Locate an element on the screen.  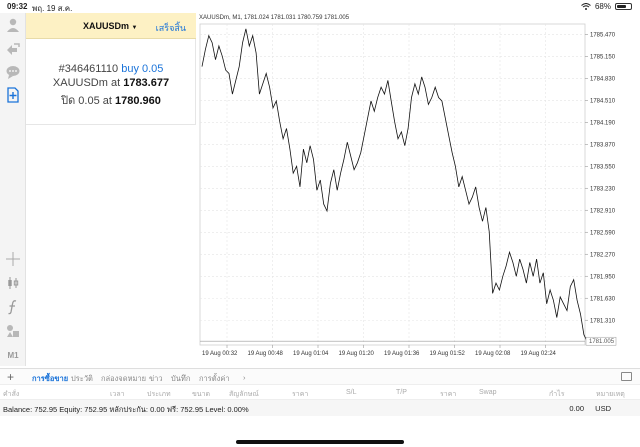
close-price: 1780.960 is located at coordinates (138, 101).